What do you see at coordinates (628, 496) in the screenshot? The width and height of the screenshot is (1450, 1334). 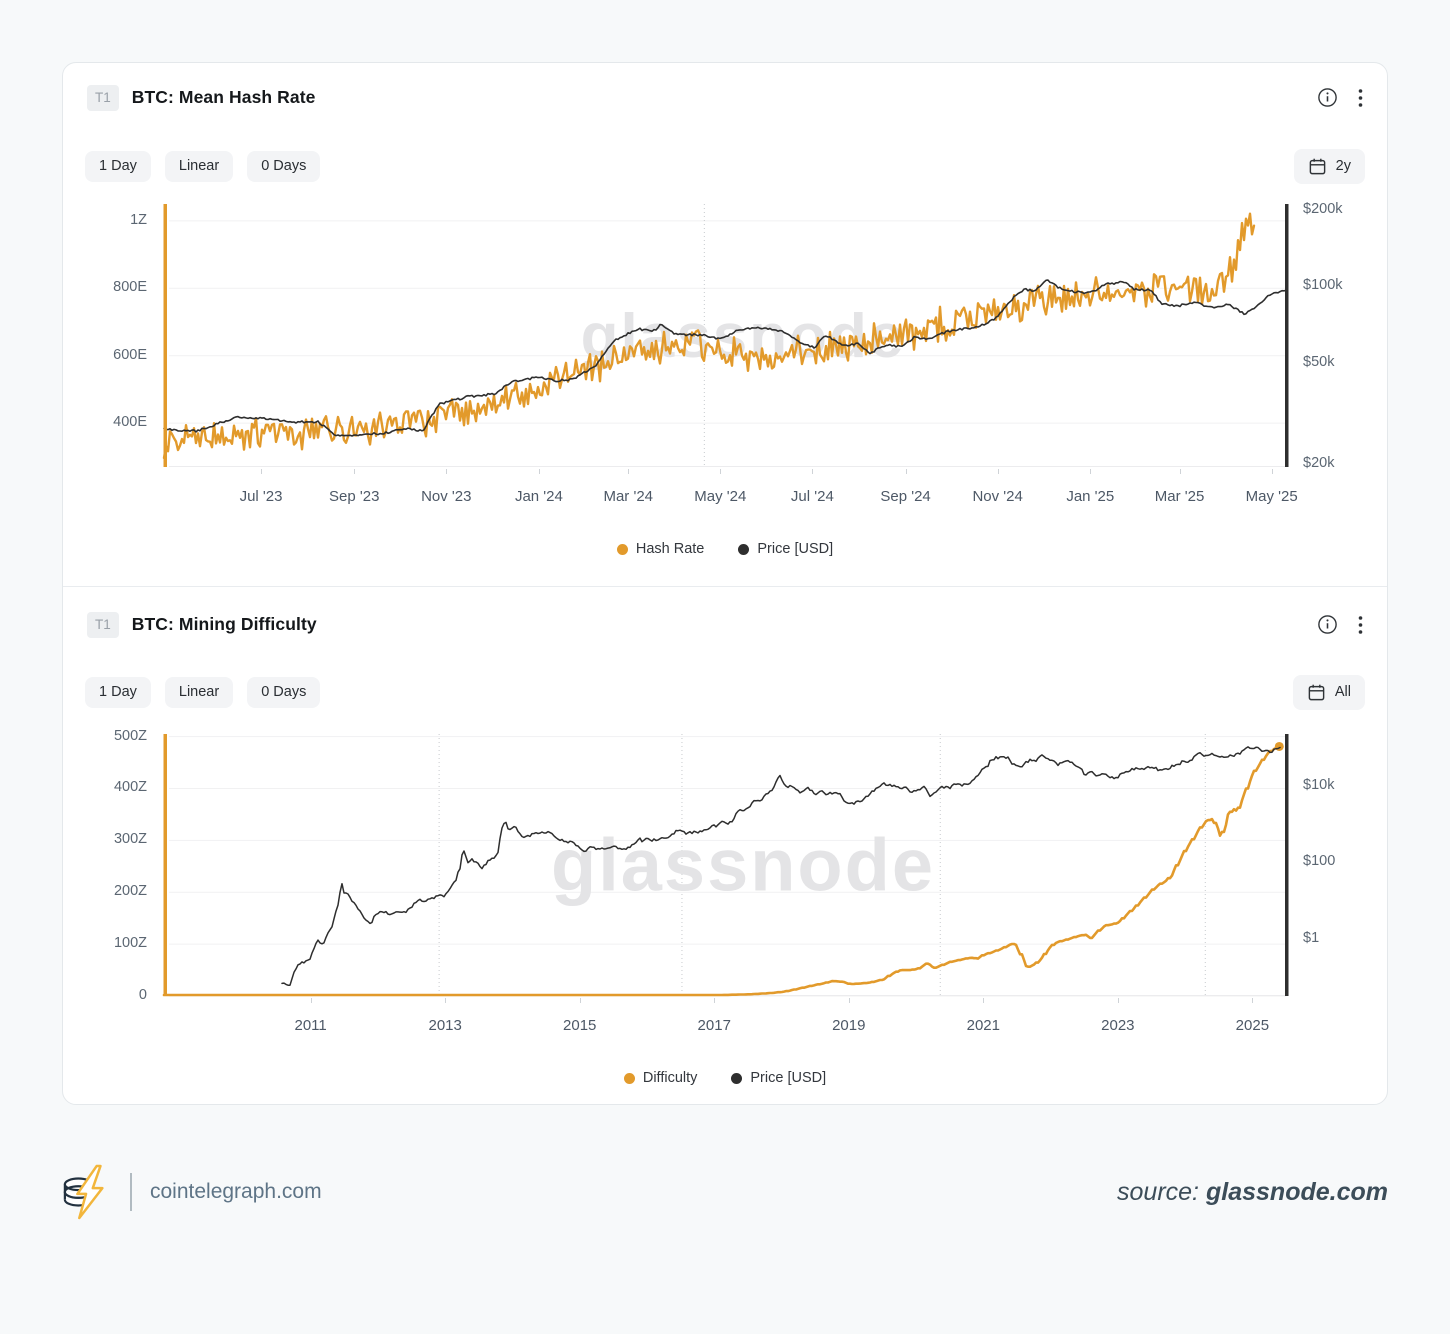 I see `x-axis-tick-label: Mar '24` at bounding box center [628, 496].